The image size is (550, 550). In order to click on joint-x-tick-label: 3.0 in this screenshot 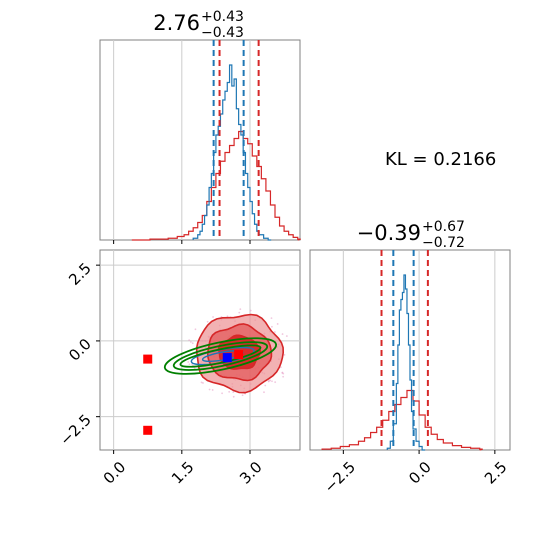, I will do `click(251, 473)`.